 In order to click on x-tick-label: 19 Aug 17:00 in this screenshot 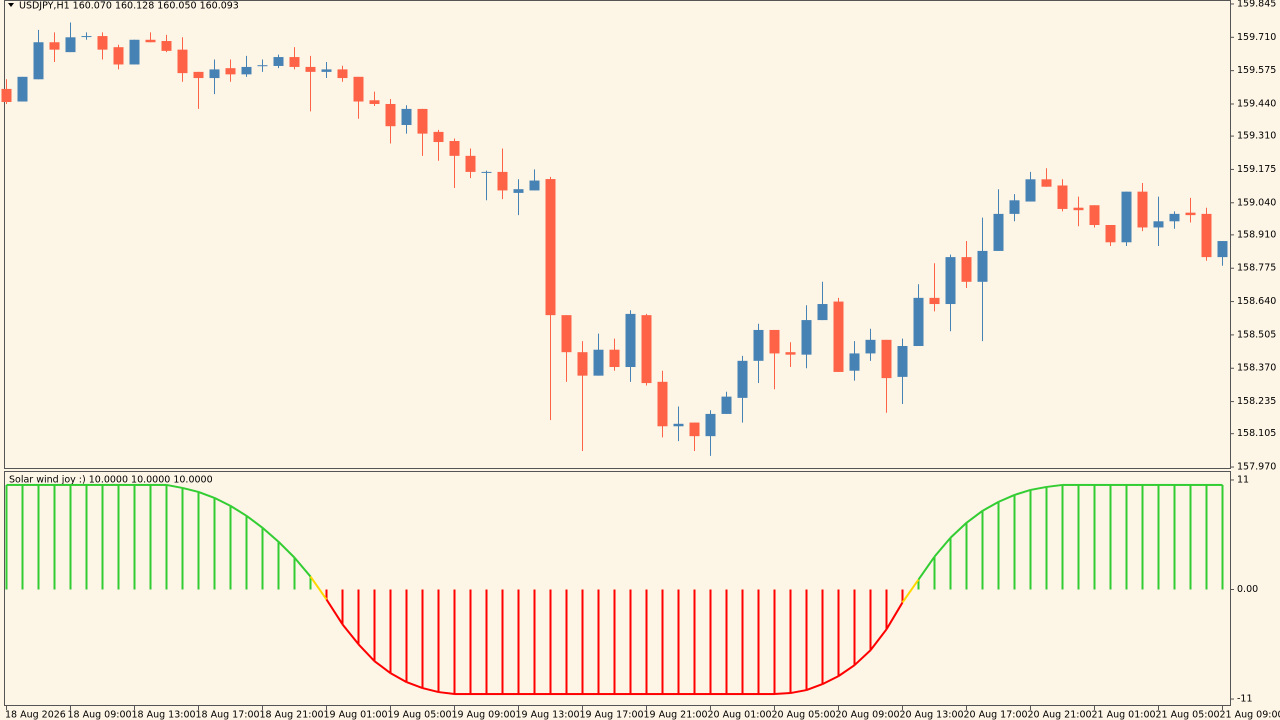, I will do `click(612, 715)`.